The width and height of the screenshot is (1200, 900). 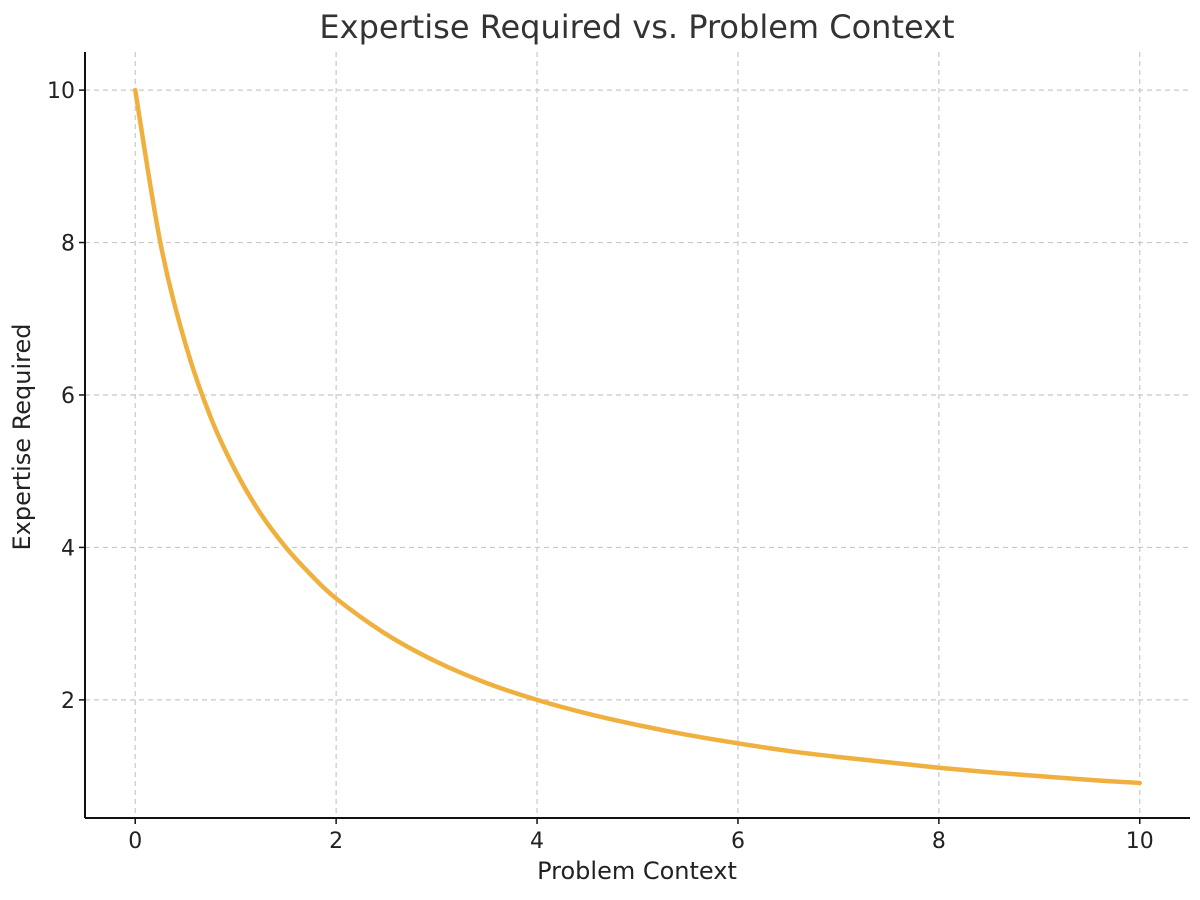 What do you see at coordinates (135, 841) in the screenshot?
I see `x-tick-label: 0` at bounding box center [135, 841].